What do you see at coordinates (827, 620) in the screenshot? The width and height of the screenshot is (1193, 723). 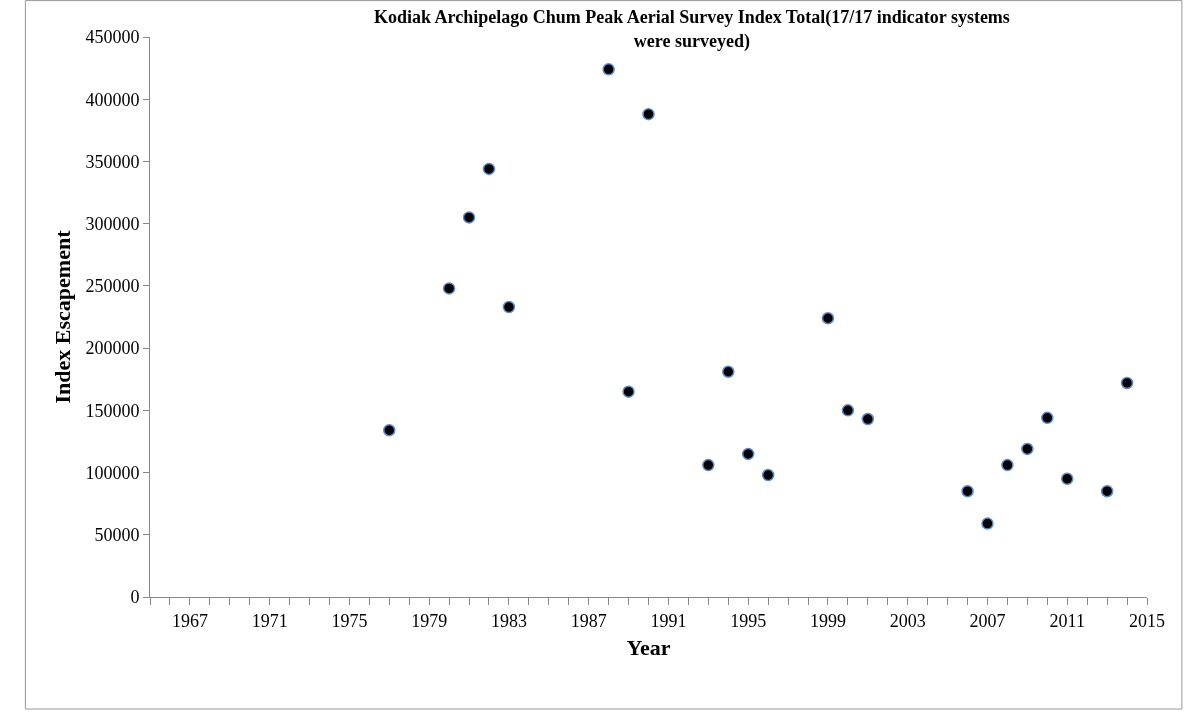 I see `x-tick-label: 1999` at bounding box center [827, 620].